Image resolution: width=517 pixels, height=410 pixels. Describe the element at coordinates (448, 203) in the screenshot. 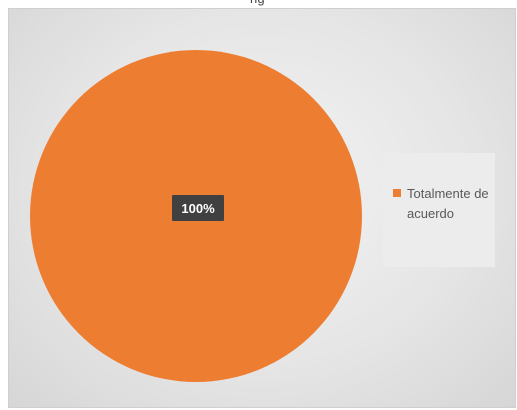

I see `legend-label: Totalmente de acuerdo` at that location.